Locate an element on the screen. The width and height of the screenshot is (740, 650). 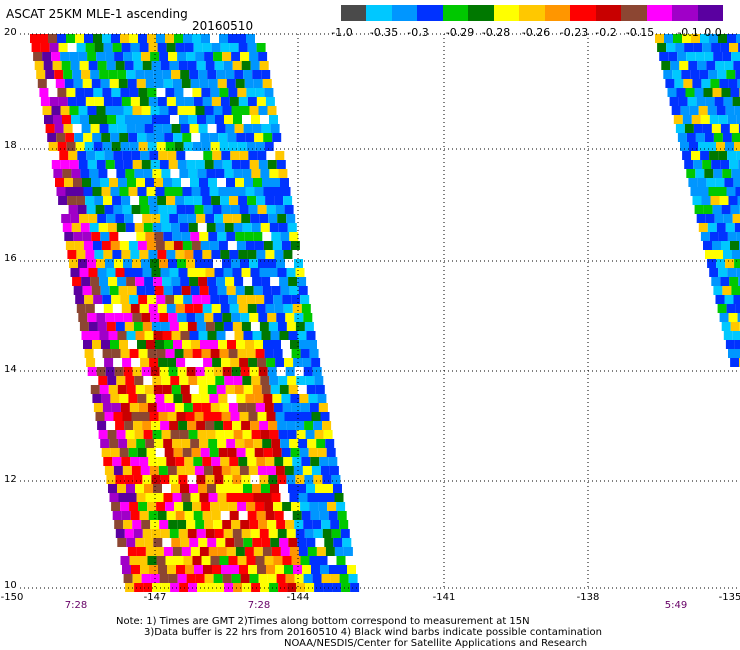
map-date: 20160510 is located at coordinates (223, 26).